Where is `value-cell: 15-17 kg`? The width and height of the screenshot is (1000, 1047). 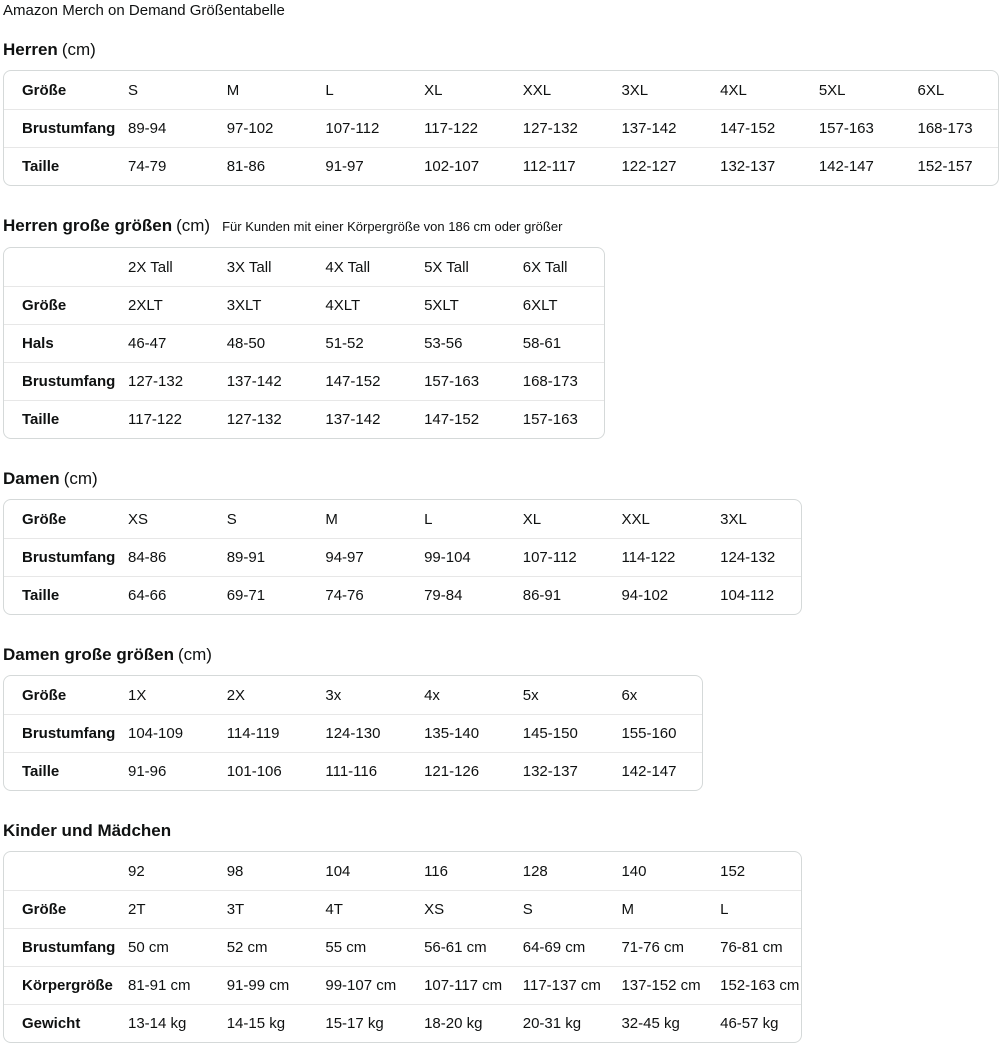 value-cell: 15-17 kg is located at coordinates (357, 1023).